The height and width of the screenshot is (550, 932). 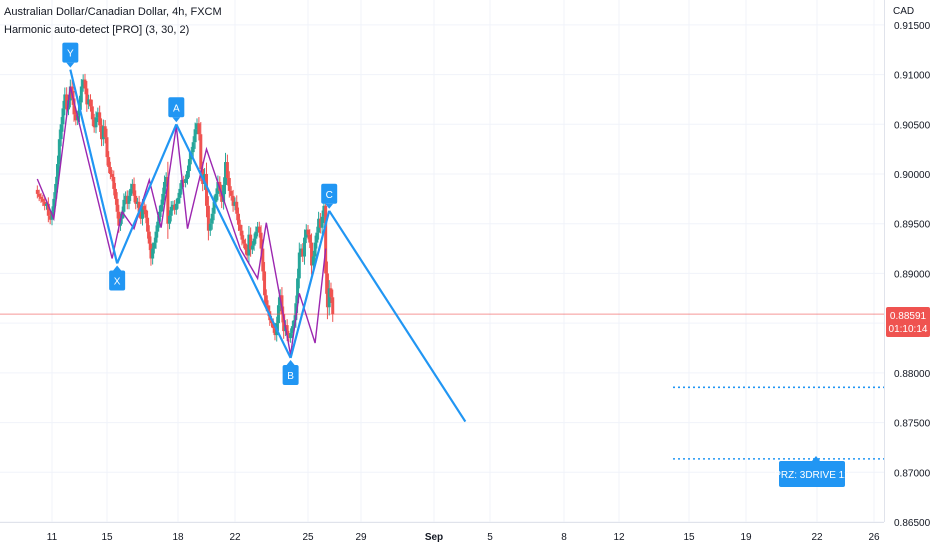 I want to click on time-axis: 11 15 18 22 25 29 Sep 5 8 12 15 19 22 26, so click(x=442, y=533).